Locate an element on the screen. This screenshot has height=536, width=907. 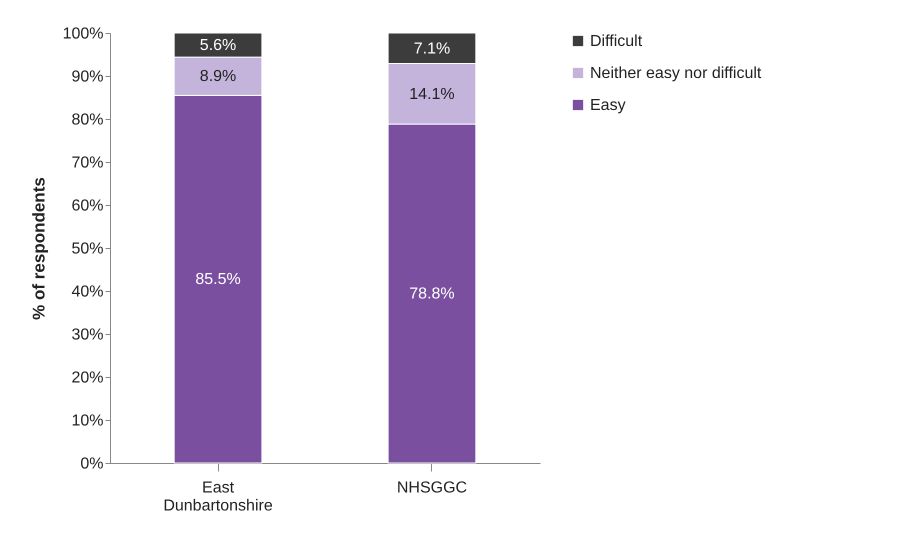
text: 5.6% is located at coordinates (218, 45).